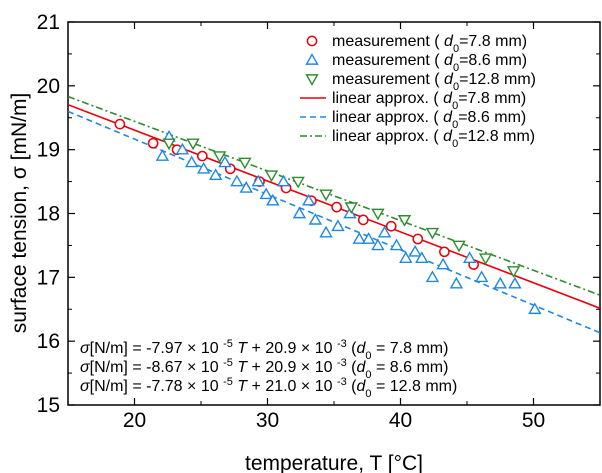  Describe the element at coordinates (415, 386) in the screenshot. I see `eq-part: = 12.8 mm)` at that location.